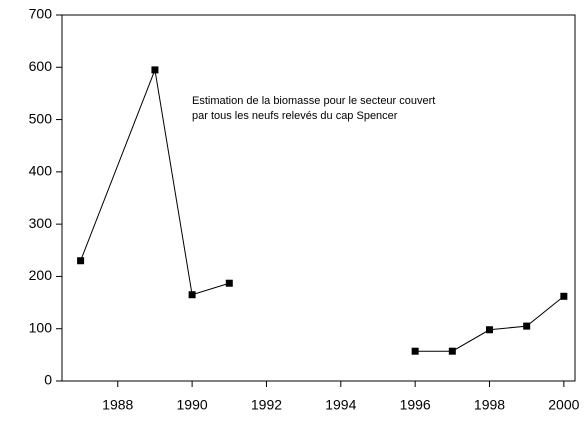 Image resolution: width=587 pixels, height=425 pixels. What do you see at coordinates (192, 405) in the screenshot?
I see `x-tick-label: 1990` at bounding box center [192, 405].